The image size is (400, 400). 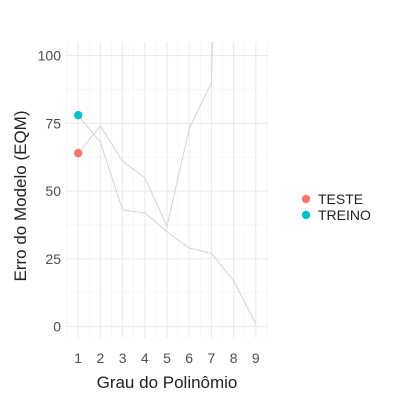 What do you see at coordinates (344, 215) in the screenshot?
I see `legend-label-treino: TREINO` at bounding box center [344, 215].